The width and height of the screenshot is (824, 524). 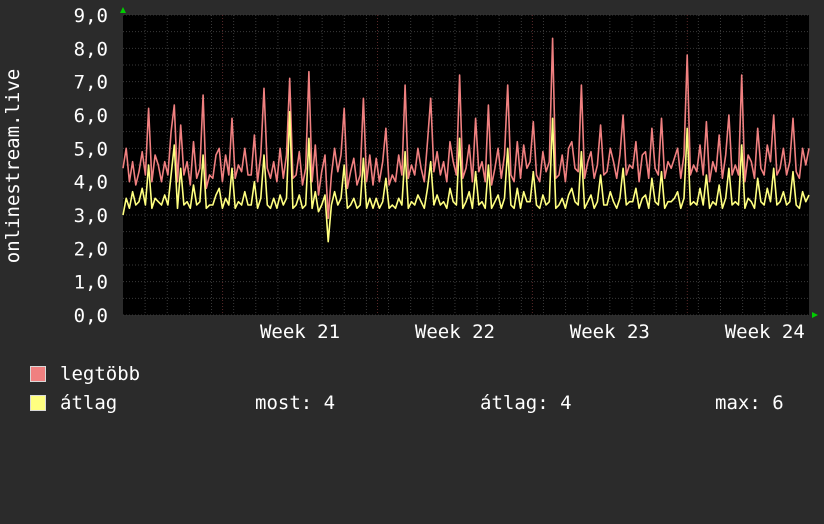 I want to click on y-tick-label: 6,0, so click(x=91, y=116).